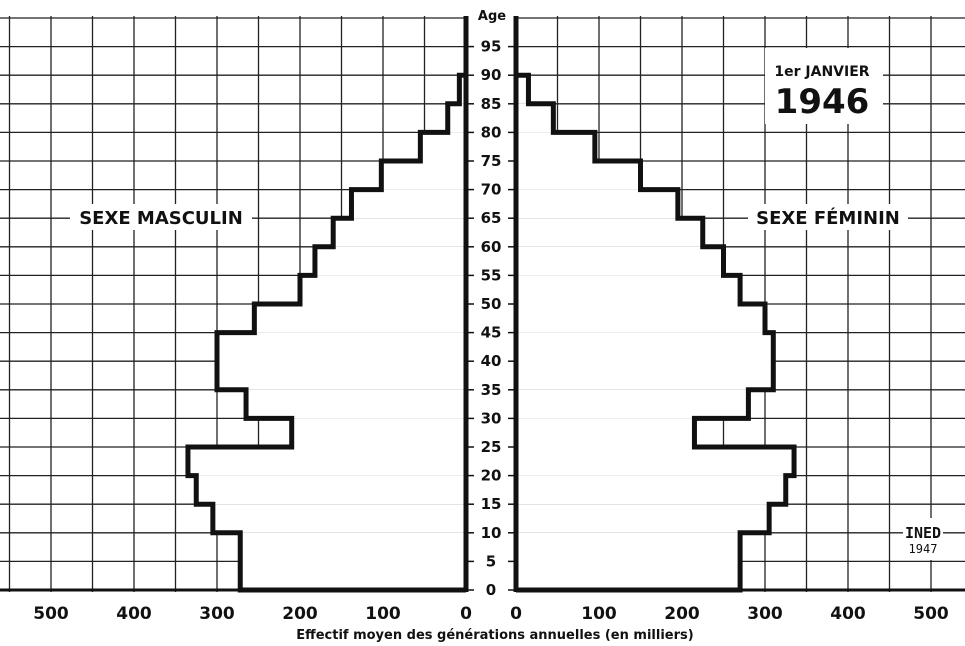 The width and height of the screenshot is (965, 646). Describe the element at coordinates (491, 390) in the screenshot. I see `age-tick-label: 35` at that location.